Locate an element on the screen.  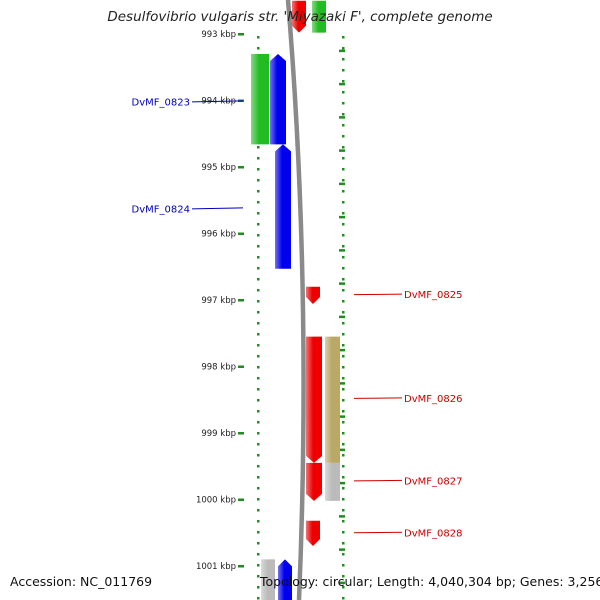
gene-feature-bottom-gray is located at coordinates (268, 579).